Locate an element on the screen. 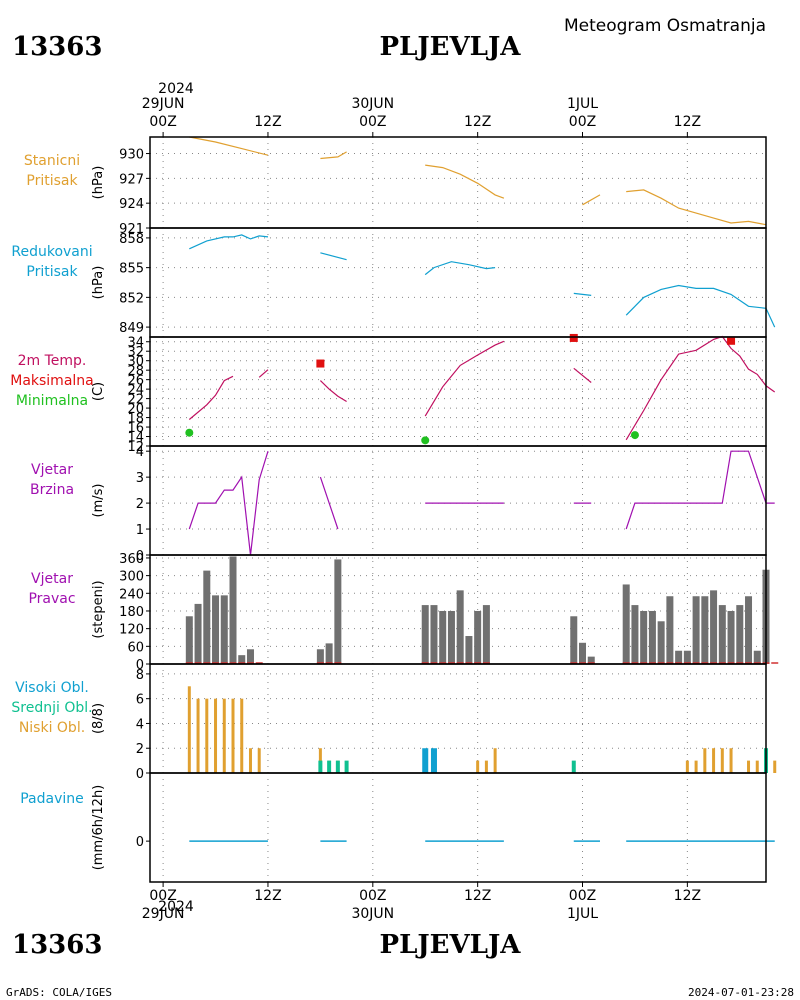  temp-ytick-label: 14 is located at coordinates (135, 438).